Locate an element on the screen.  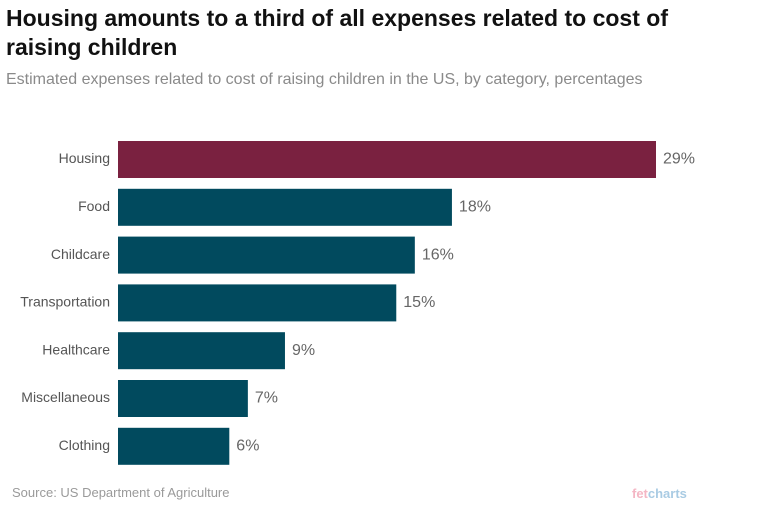
bar-childcare is located at coordinates (266, 255).